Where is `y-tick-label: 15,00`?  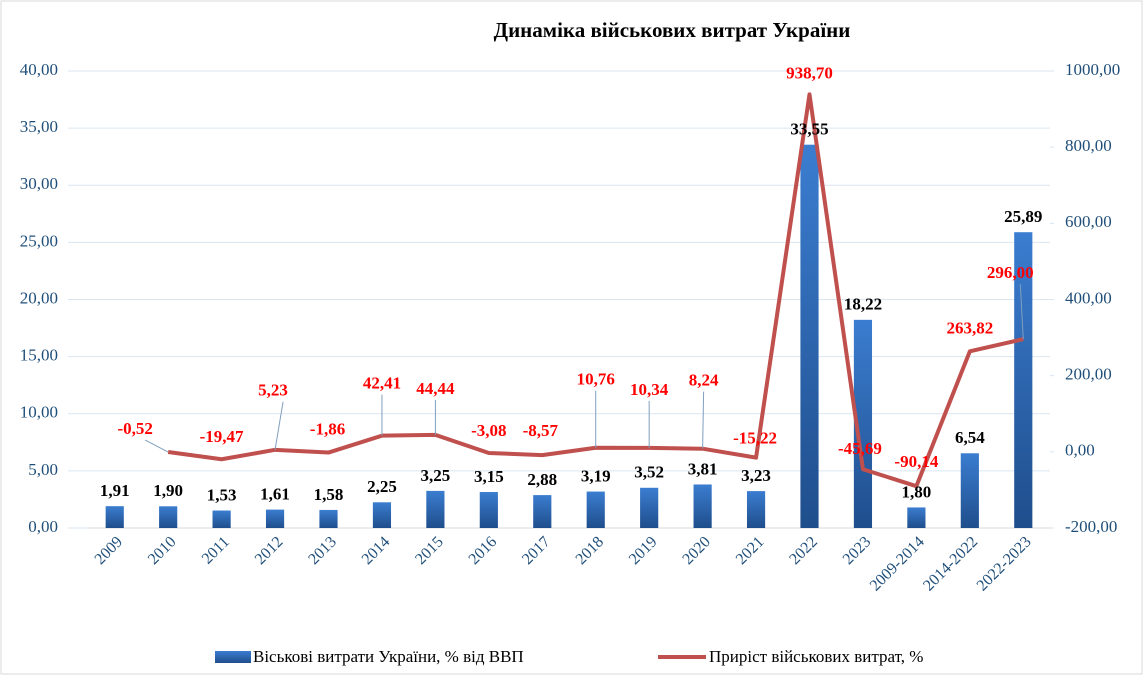 y-tick-label: 15,00 is located at coordinates (39, 355).